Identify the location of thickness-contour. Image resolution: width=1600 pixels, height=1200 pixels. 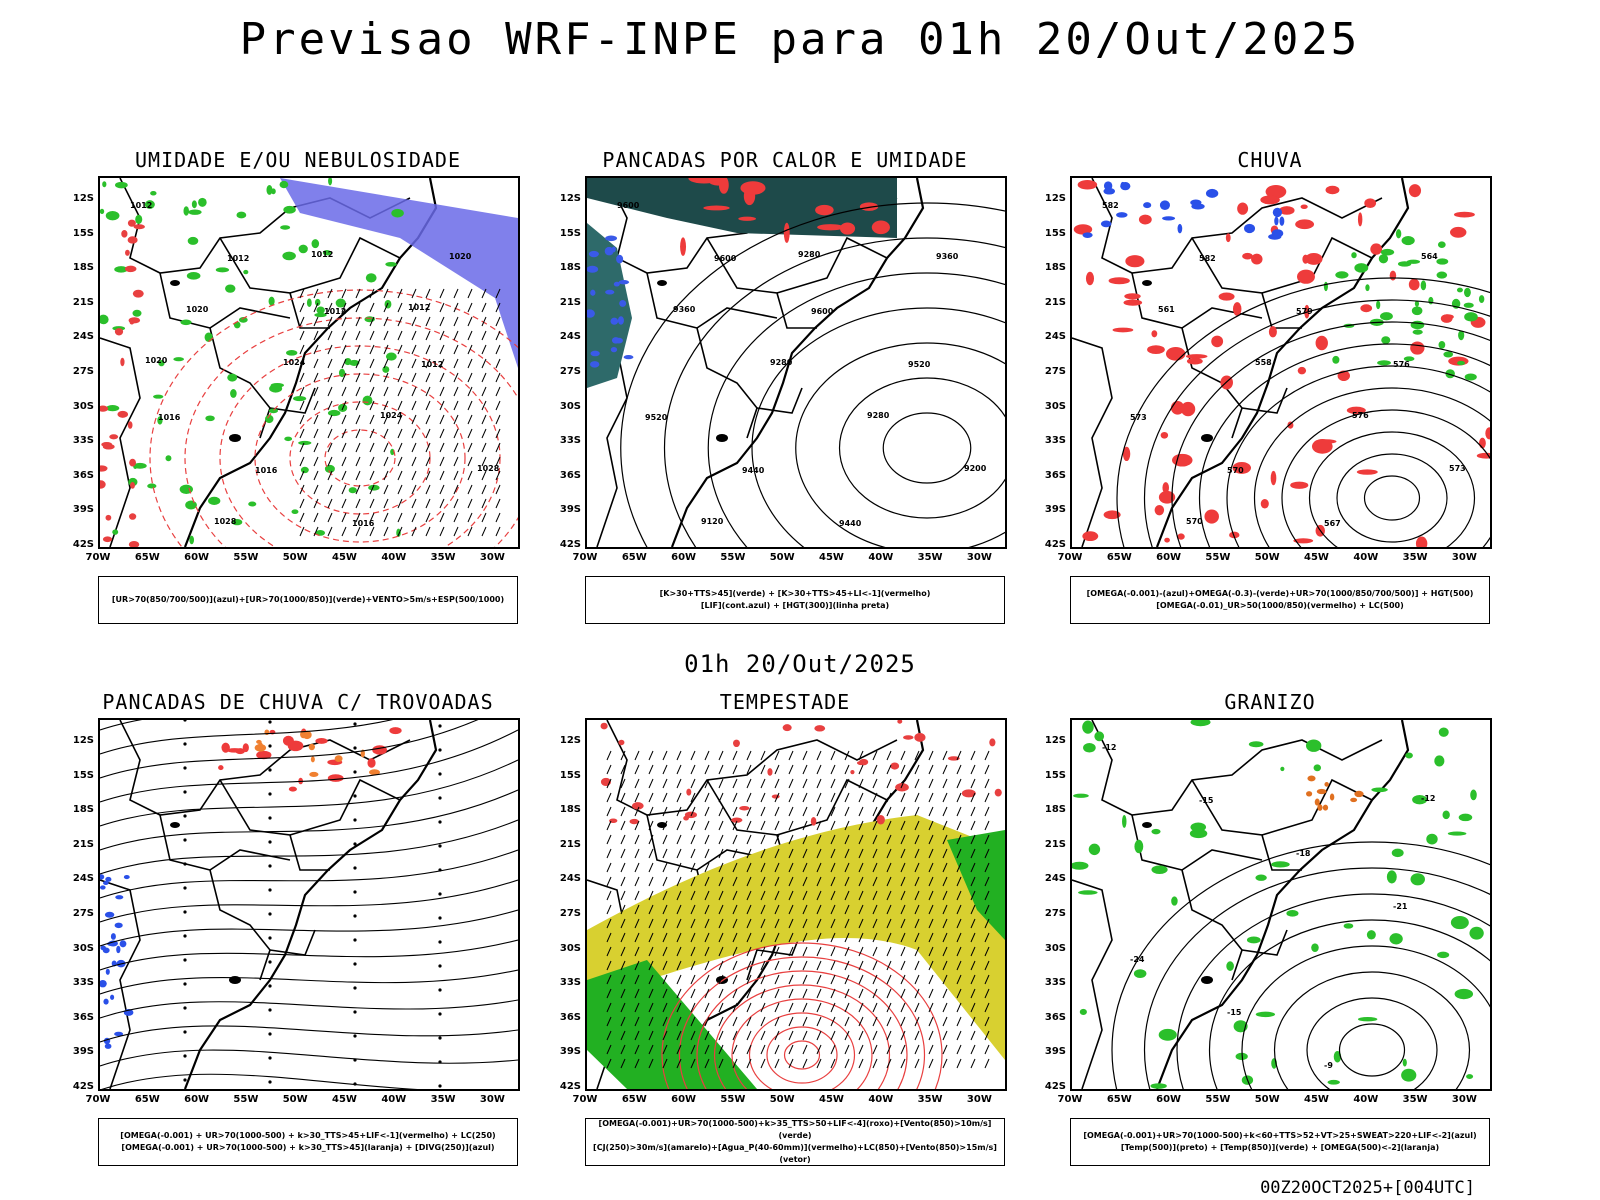
(108, 446).